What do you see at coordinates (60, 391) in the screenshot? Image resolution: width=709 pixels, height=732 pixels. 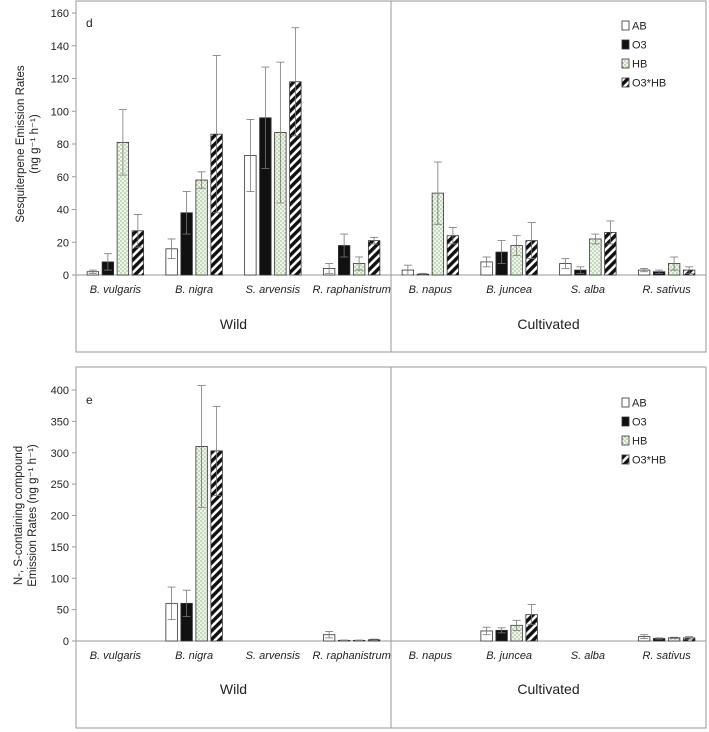 I see `y-tick-label: 400` at bounding box center [60, 391].